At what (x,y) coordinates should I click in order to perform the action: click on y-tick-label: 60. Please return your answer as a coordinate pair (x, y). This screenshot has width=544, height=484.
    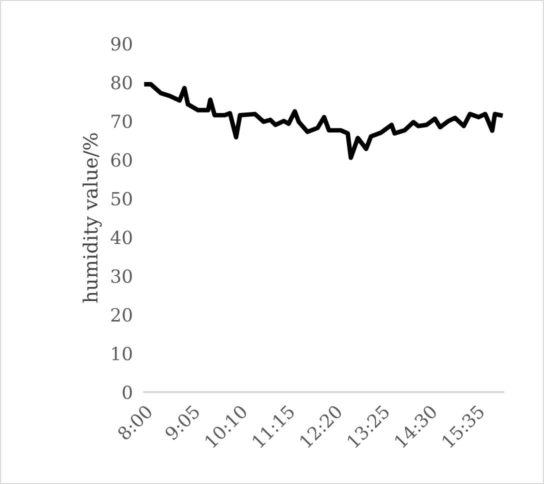
    Looking at the image, I should click on (121, 160).